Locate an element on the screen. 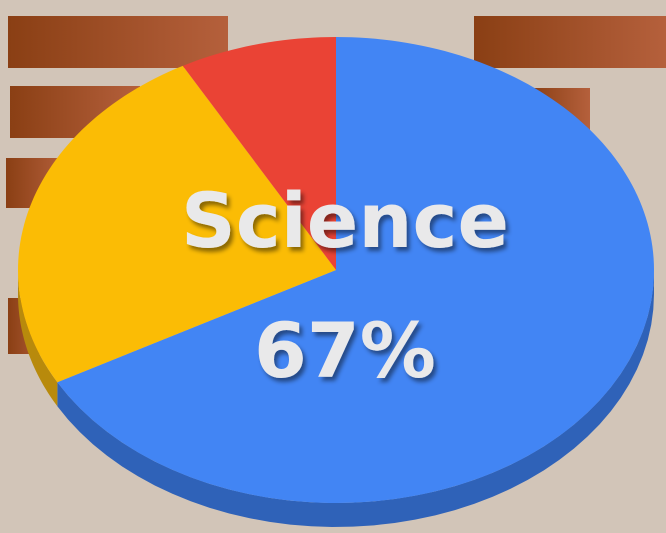  slice is located at coordinates (259, 153).